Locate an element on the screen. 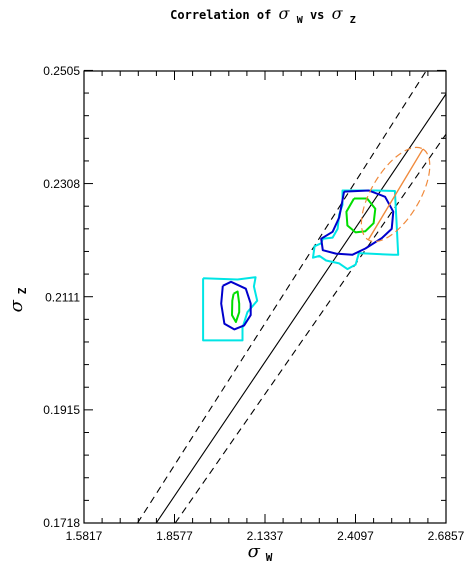  contours is located at coordinates (301, 265).